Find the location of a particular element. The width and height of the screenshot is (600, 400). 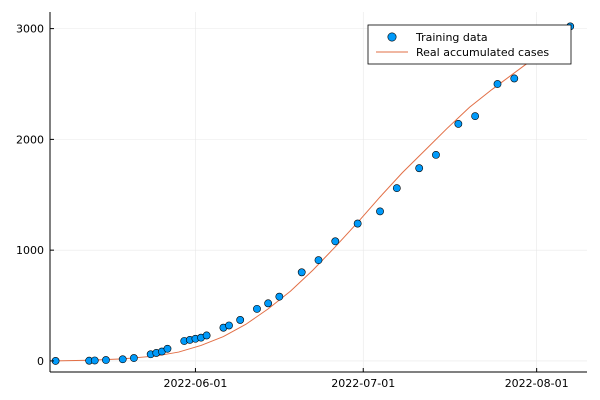

legend-box is located at coordinates (469, 44).